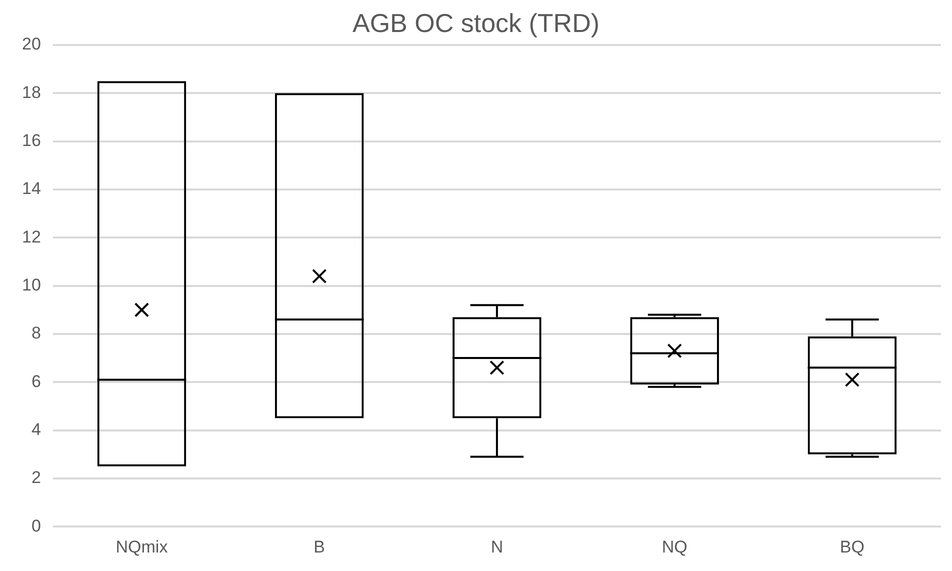  Describe the element at coordinates (36, 526) in the screenshot. I see `y-tick-label: 0` at that location.